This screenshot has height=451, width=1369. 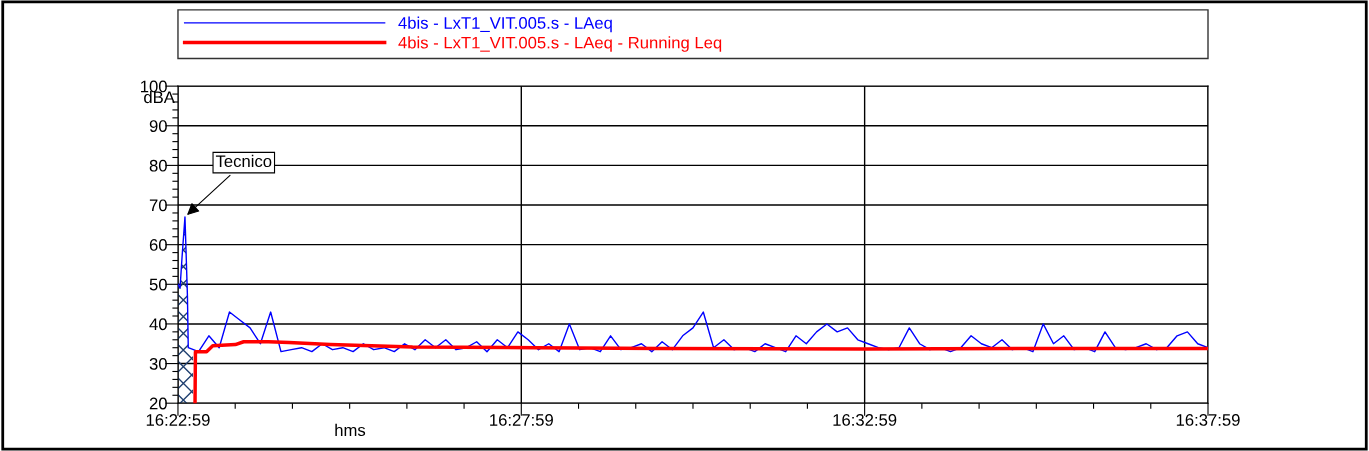 What do you see at coordinates (154, 86) in the screenshot?
I see `y-tick-label: 100` at bounding box center [154, 86].